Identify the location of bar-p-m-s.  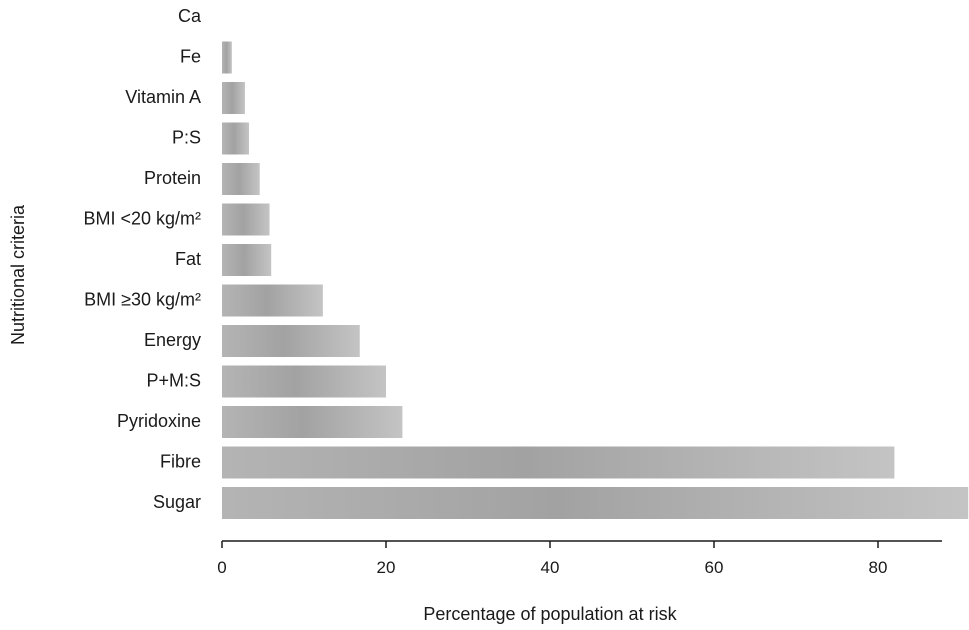
(304, 381).